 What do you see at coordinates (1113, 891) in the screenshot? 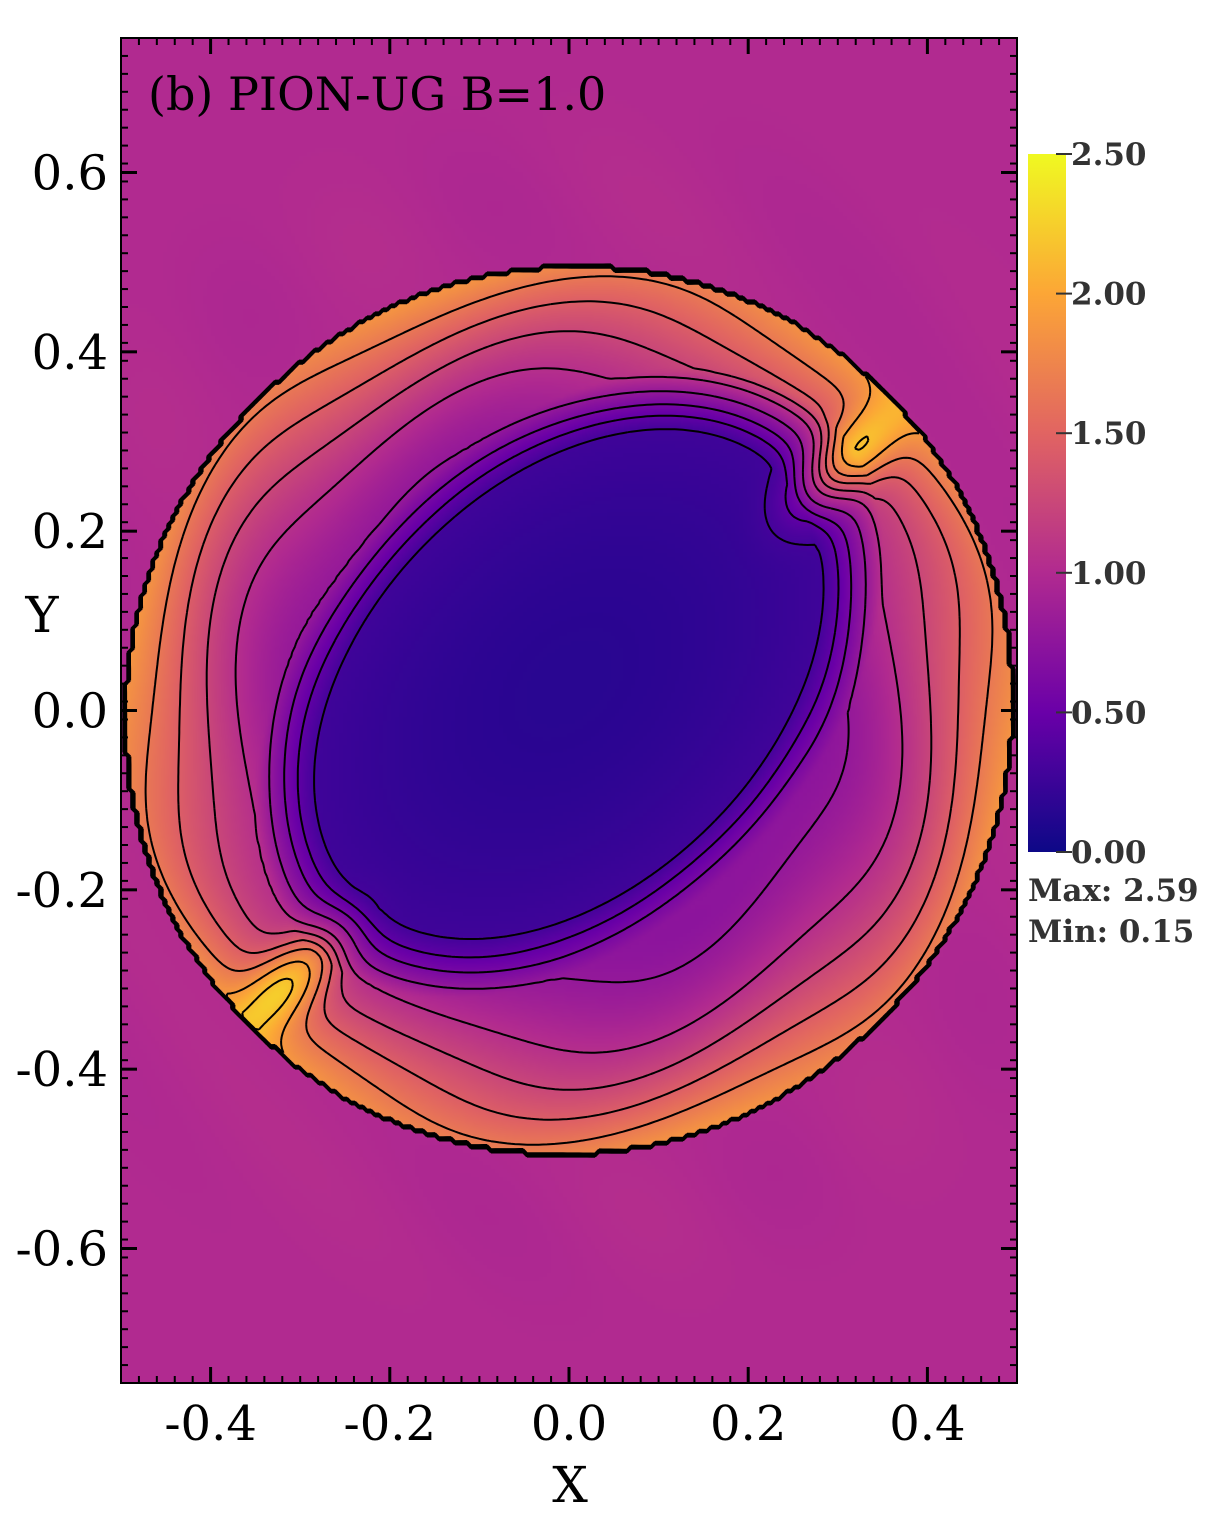
I see `colorbar-max-text: Max: 2.59` at bounding box center [1113, 891].